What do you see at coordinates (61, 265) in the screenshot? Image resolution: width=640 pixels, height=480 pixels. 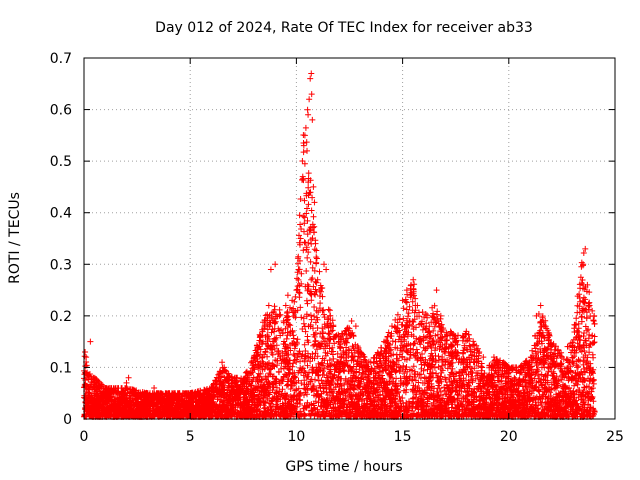 I see `y-tick-label: 0.3` at bounding box center [61, 265].